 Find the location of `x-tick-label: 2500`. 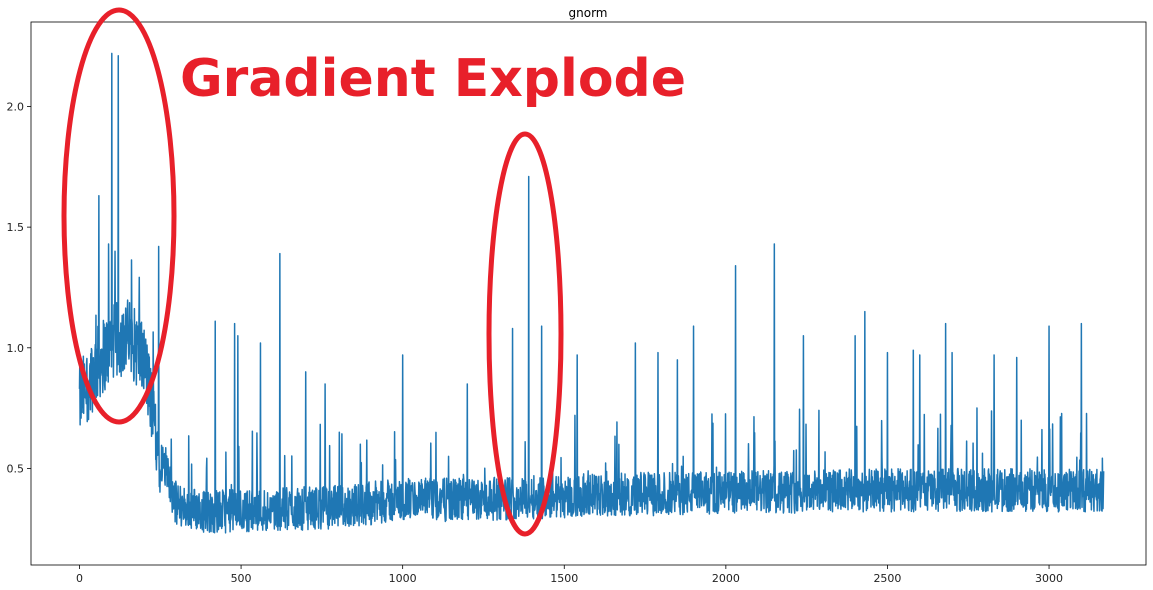

x-tick-label: 2500 is located at coordinates (887, 578).